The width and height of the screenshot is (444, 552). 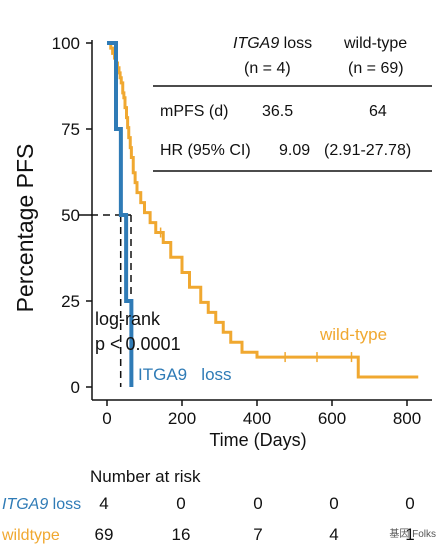 I want to click on x-tick-label: 600, so click(x=332, y=418).